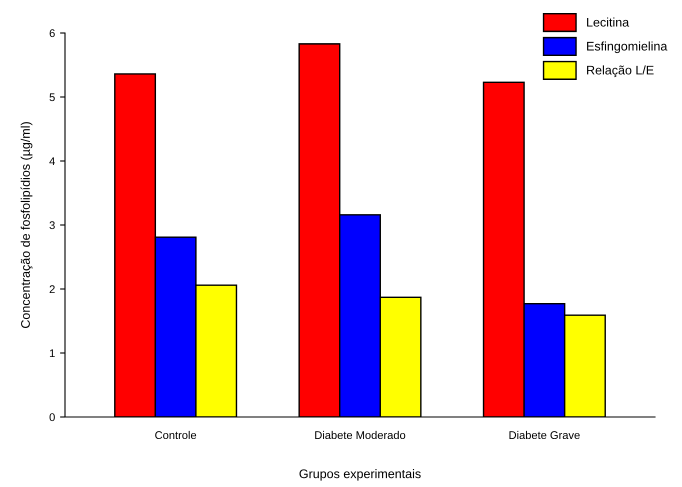  What do you see at coordinates (175, 435) in the screenshot?
I see `x-tick-label: Controle` at bounding box center [175, 435].